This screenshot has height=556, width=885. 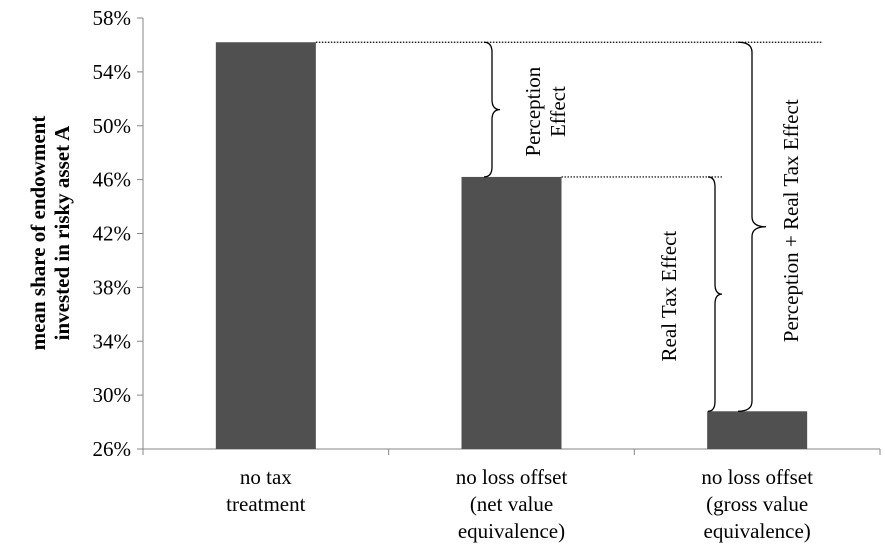 I want to click on annotation-label: PerceptionEffect, so click(x=545, y=111).